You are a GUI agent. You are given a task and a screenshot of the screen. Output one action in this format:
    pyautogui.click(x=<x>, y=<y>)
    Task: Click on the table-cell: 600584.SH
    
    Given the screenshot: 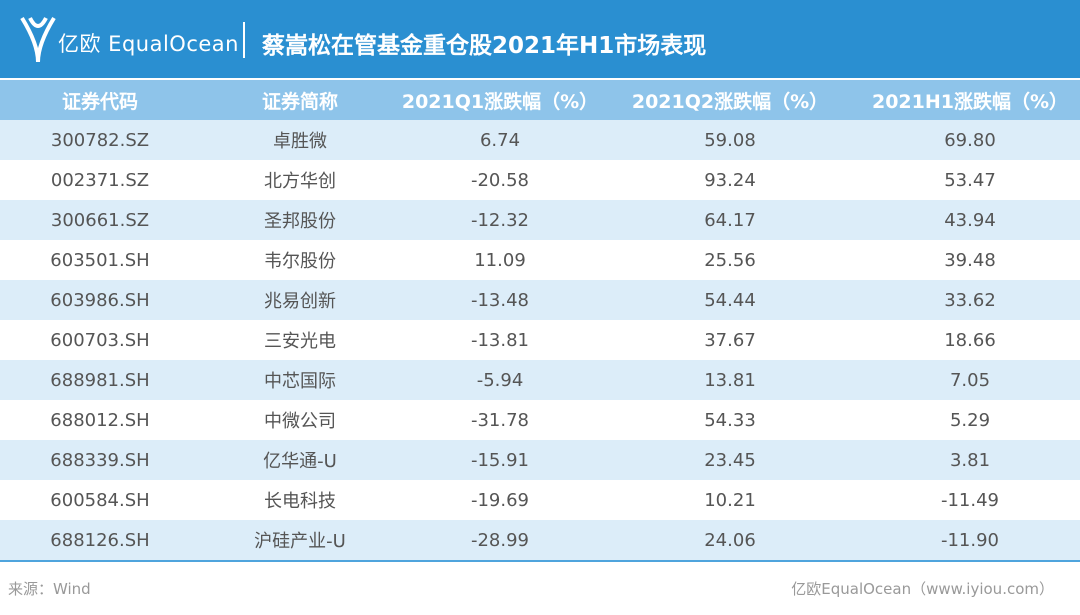 What is the action you would take?
    pyautogui.click(x=100, y=500)
    